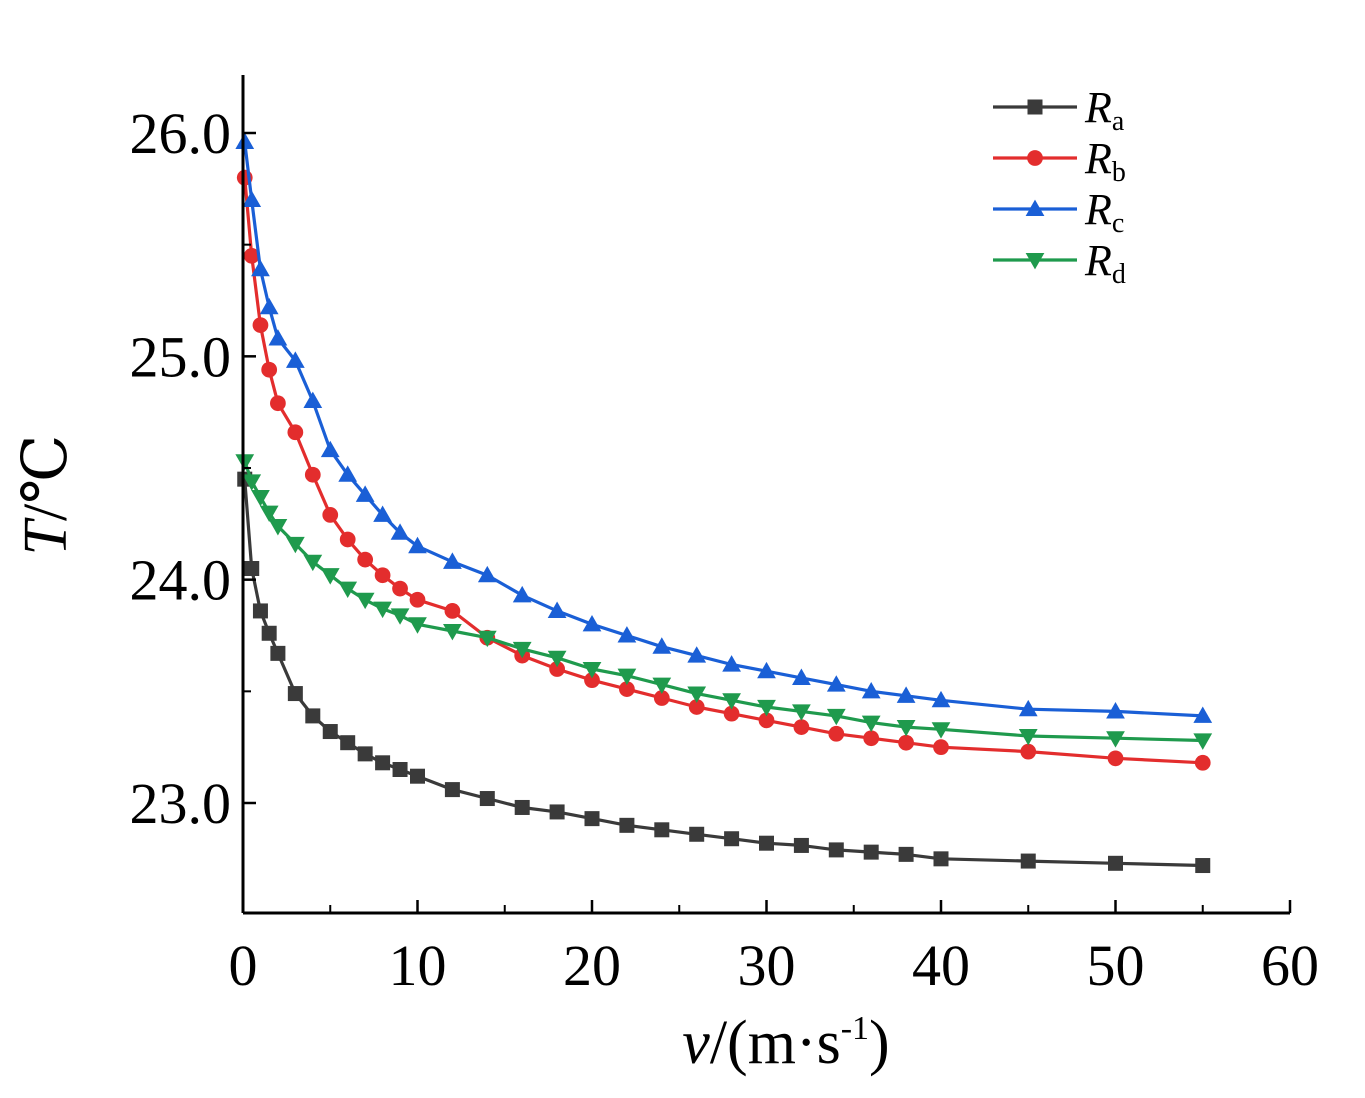 This screenshot has height=1098, width=1365. What do you see at coordinates (243, 965) in the screenshot?
I see `x-tick-label: 0` at bounding box center [243, 965].